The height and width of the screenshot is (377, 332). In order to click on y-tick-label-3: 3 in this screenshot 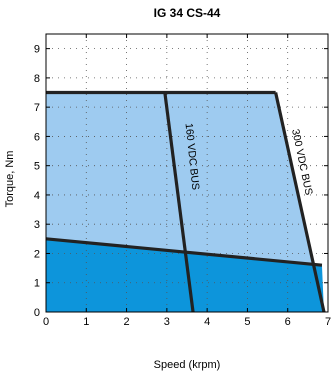, I will do `click(37, 225)`.